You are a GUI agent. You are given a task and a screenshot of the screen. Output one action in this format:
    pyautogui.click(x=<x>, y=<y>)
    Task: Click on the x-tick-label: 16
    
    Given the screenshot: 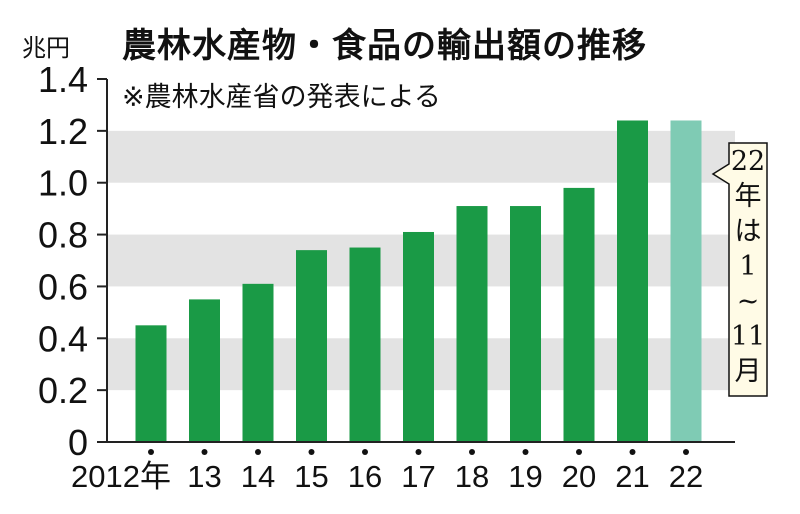 What is the action you would take?
    pyautogui.click(x=365, y=476)
    